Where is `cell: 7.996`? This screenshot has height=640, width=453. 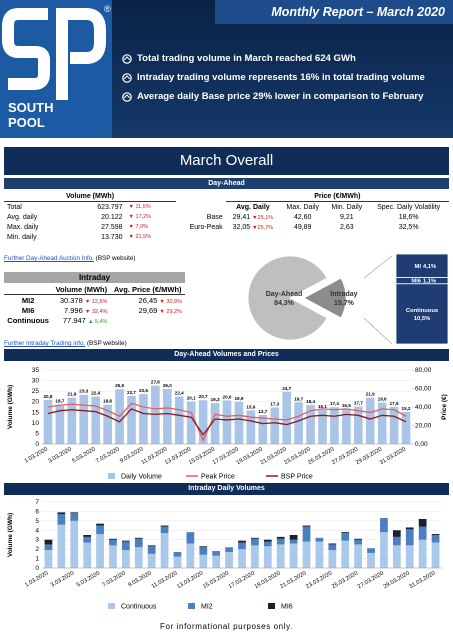 cell: 7.996 is located at coordinates (73, 310).